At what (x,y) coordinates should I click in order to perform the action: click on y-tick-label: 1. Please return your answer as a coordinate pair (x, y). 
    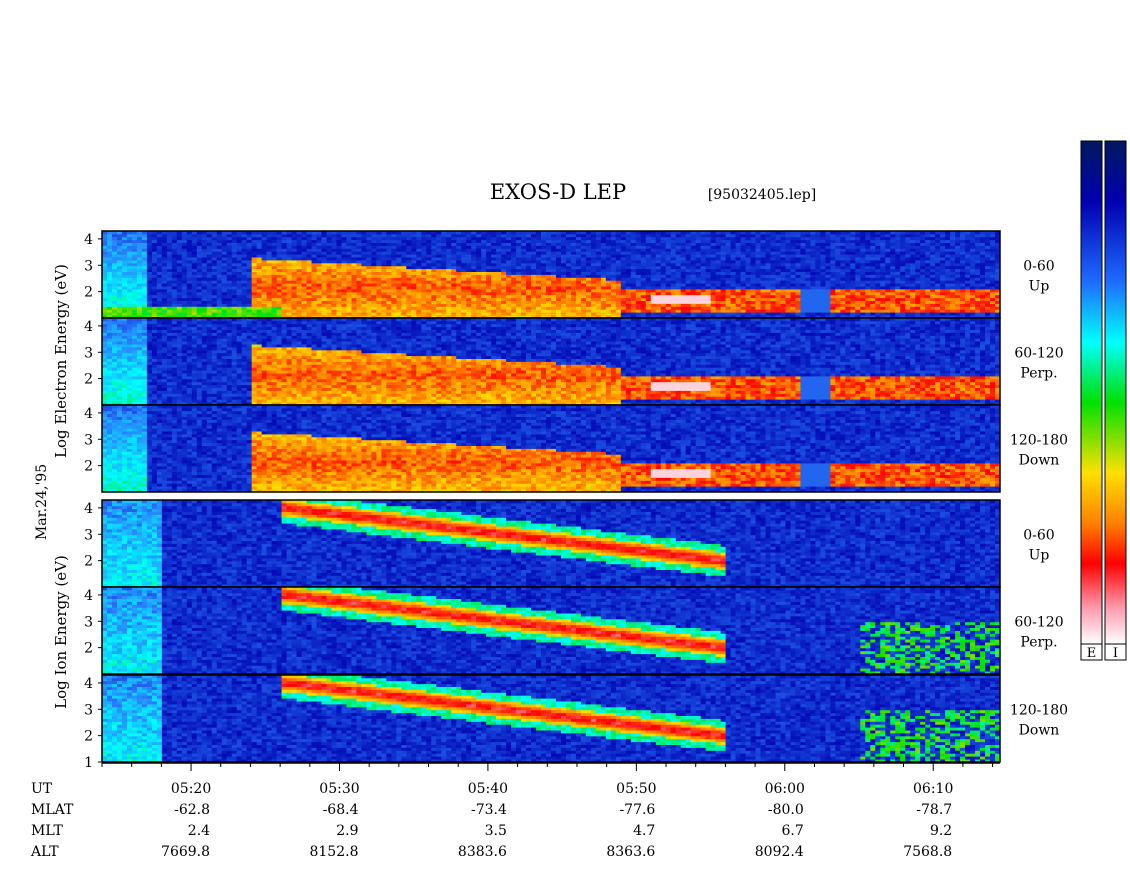
    Looking at the image, I should click on (88, 763).